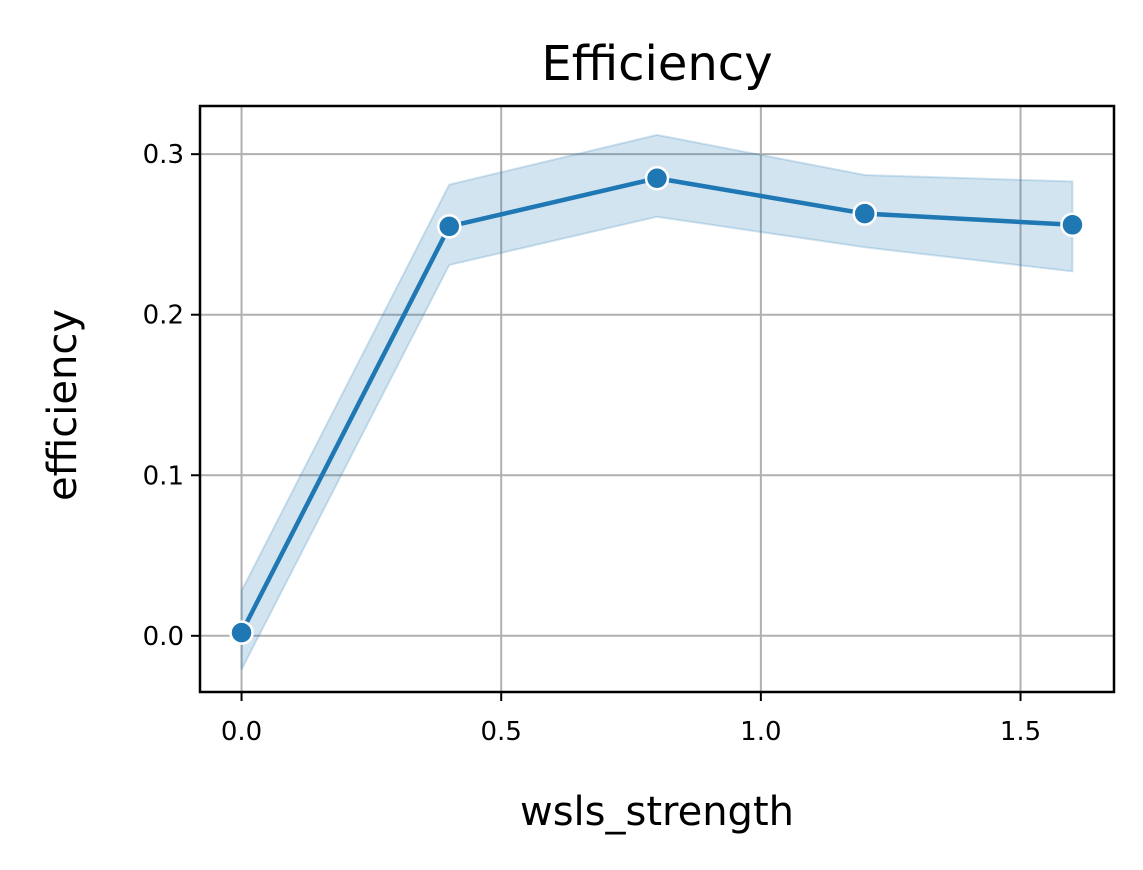  Describe the element at coordinates (656, 64) in the screenshot. I see `chart-title: Efficiency` at that location.